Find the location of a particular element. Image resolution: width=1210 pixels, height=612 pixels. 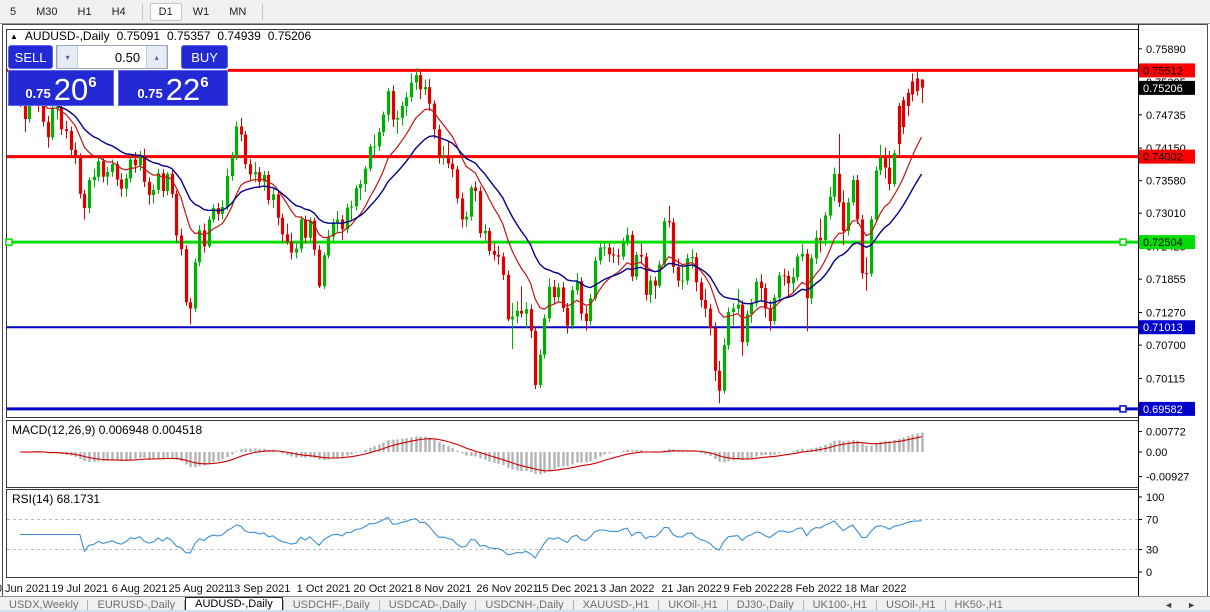

buy-price-pip: 6 is located at coordinates (204, 82).